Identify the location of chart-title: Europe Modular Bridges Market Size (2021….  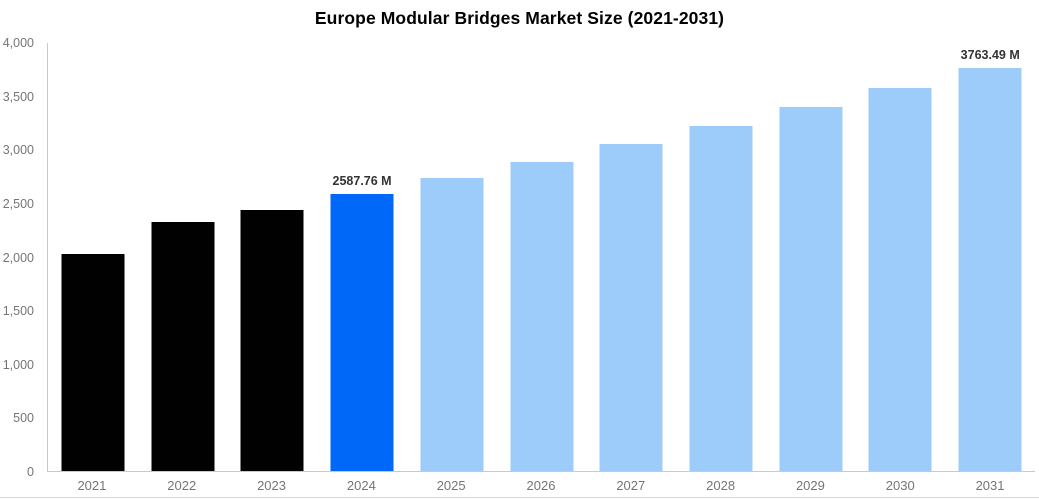
(519, 18).